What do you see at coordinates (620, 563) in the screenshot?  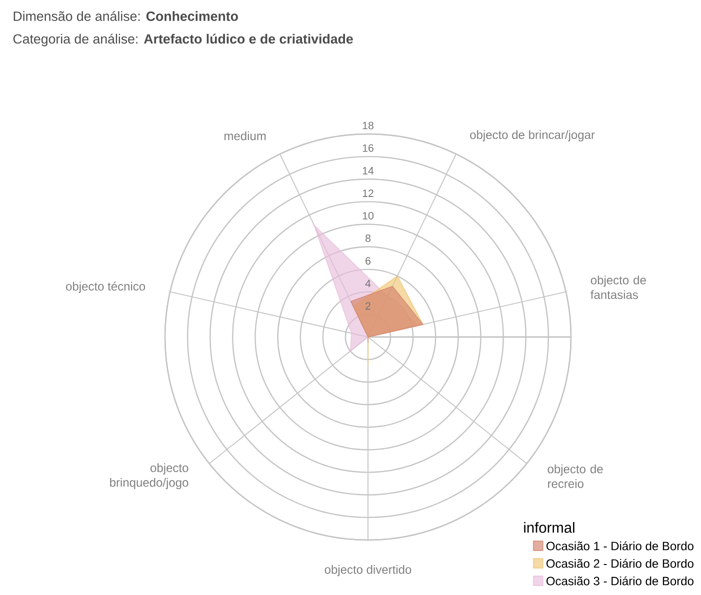 I see `legend-label: Ocasião 2 - Diário de Bordo` at bounding box center [620, 563].